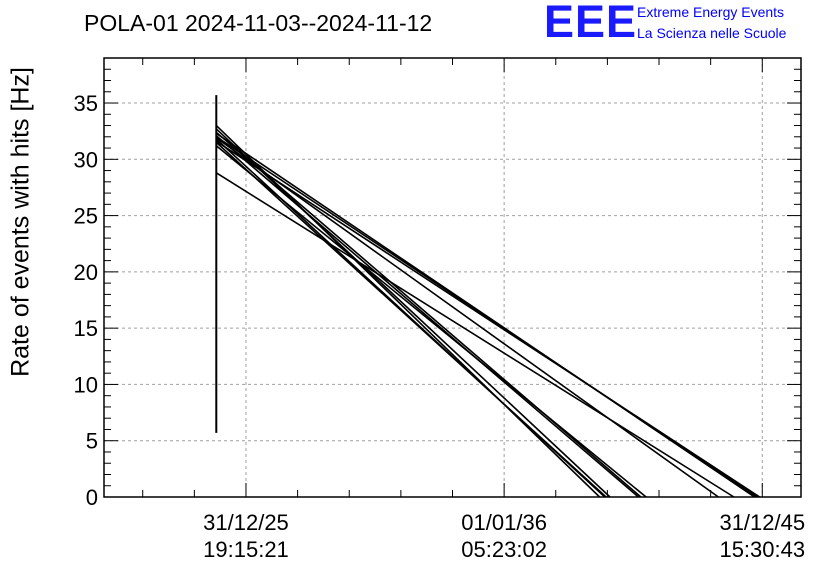 The height and width of the screenshot is (572, 836). I want to click on x-tick-time: 05:23:02, so click(504, 549).